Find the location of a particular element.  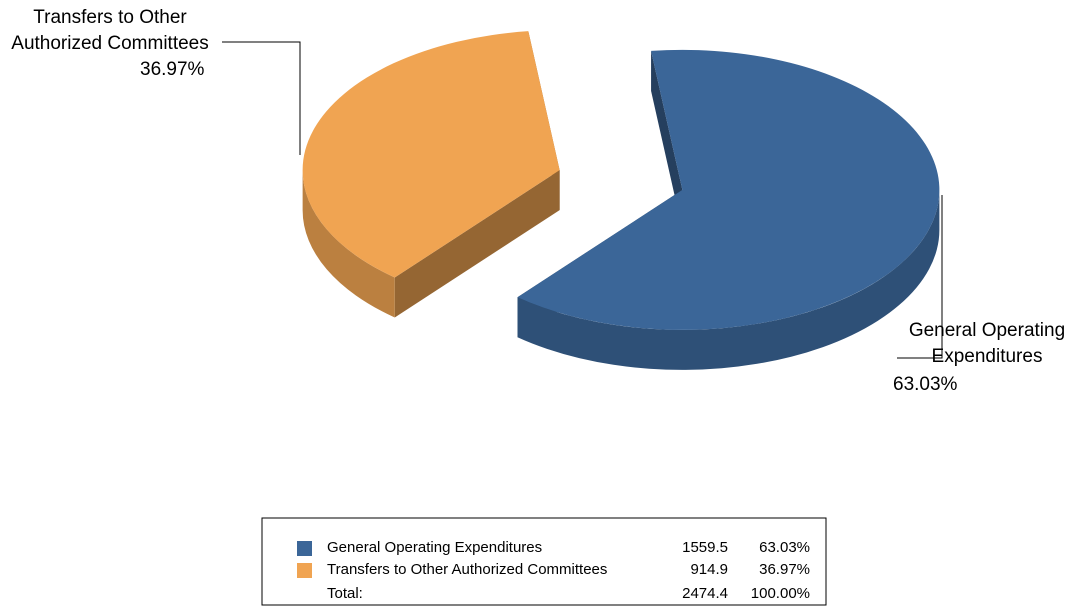

slice-label: General Operating Expenditures is located at coordinates (987, 343).